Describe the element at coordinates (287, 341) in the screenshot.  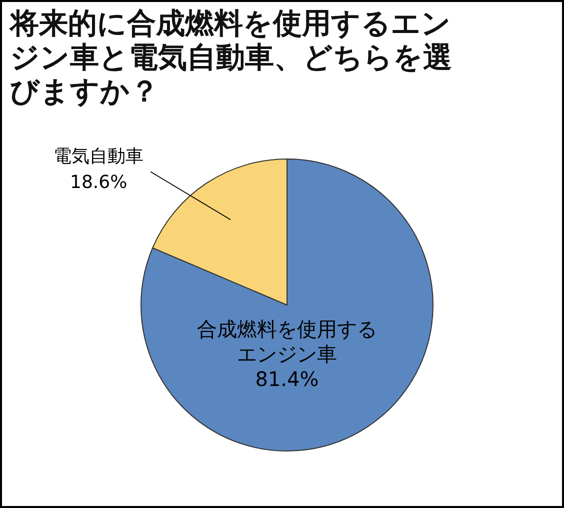
I see `slice-label: 合成燃料を使用するエンジン車` at that location.